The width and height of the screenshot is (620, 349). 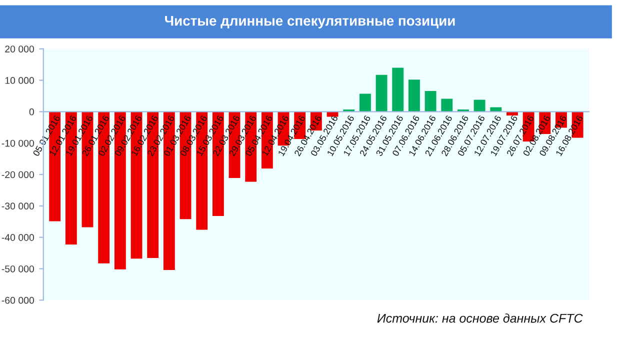 I want to click on y-tick-label: 10 000, so click(x=19, y=80).